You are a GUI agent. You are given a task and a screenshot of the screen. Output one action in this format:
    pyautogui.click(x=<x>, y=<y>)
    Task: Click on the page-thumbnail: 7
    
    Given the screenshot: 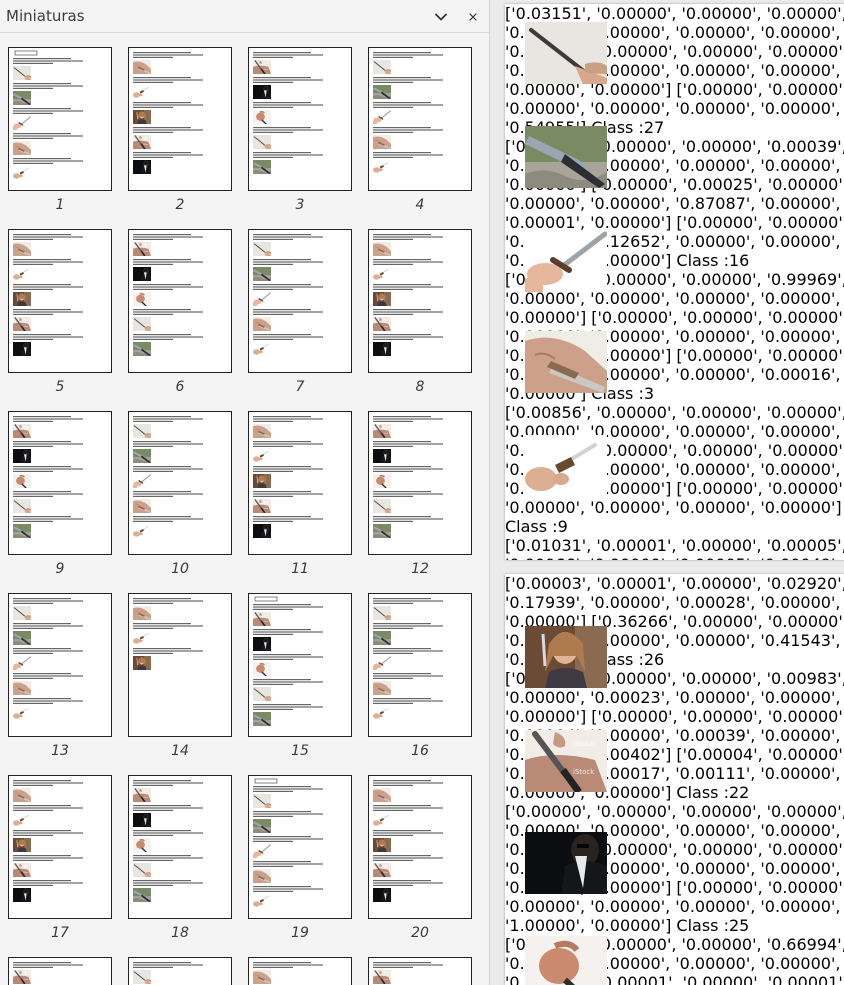 What is the action you would take?
    pyautogui.click(x=300, y=317)
    